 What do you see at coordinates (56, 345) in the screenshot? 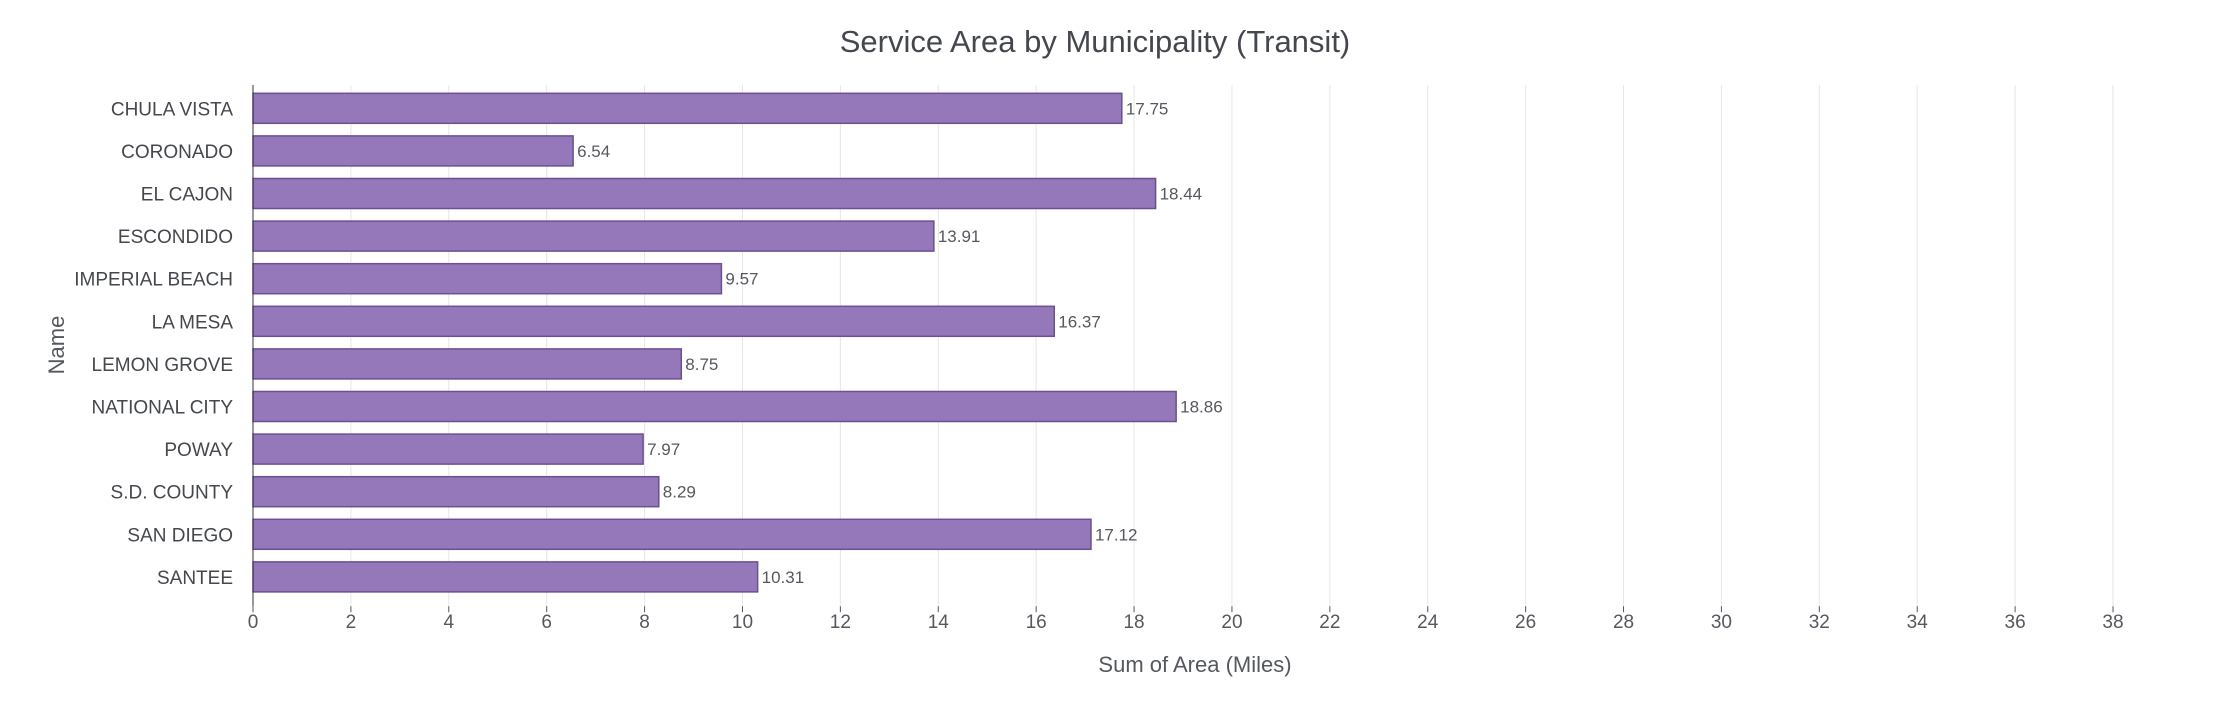
I see `y-axis-title: Name` at bounding box center [56, 345].